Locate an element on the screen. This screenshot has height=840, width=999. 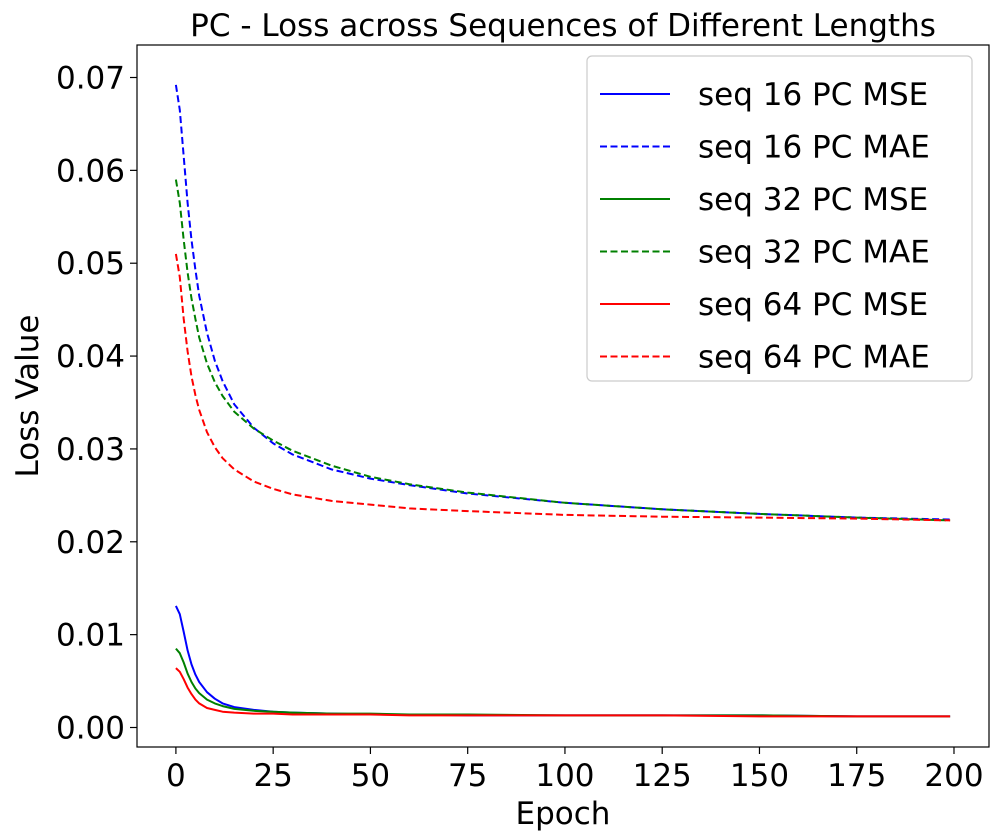
y-tick-label: 0.03 is located at coordinates (90, 450).